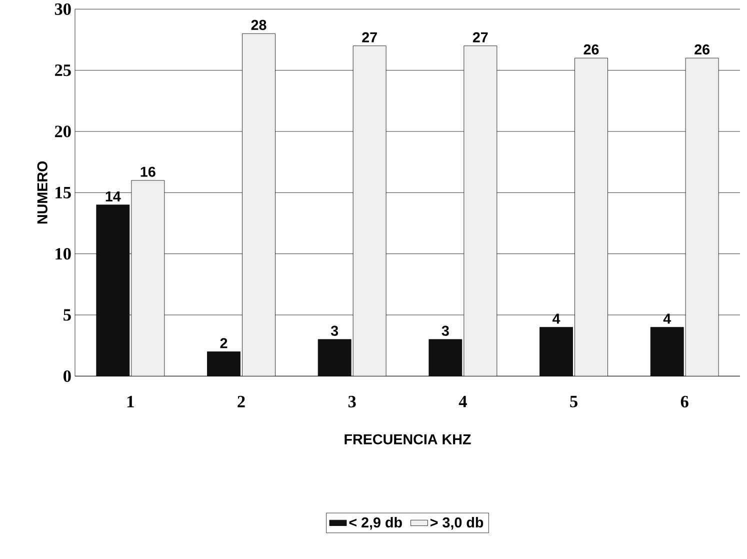 Image resolution: width=747 pixels, height=559 pixels. What do you see at coordinates (63, 192) in the screenshot?
I see `y-tick-label: 15` at bounding box center [63, 192].